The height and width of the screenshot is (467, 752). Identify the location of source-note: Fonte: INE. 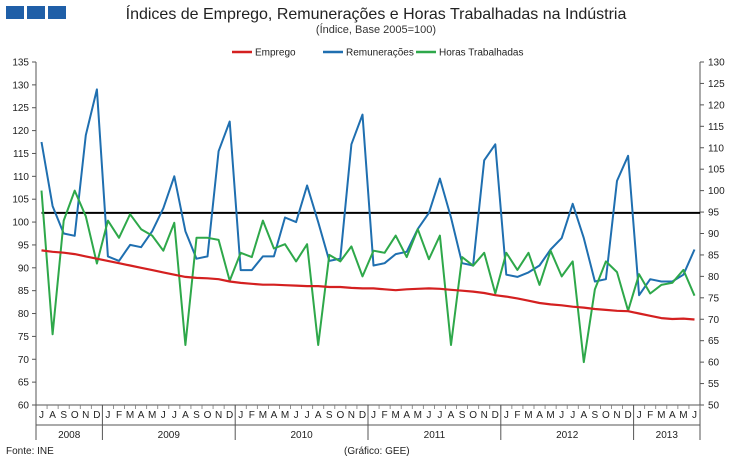
(30, 451).